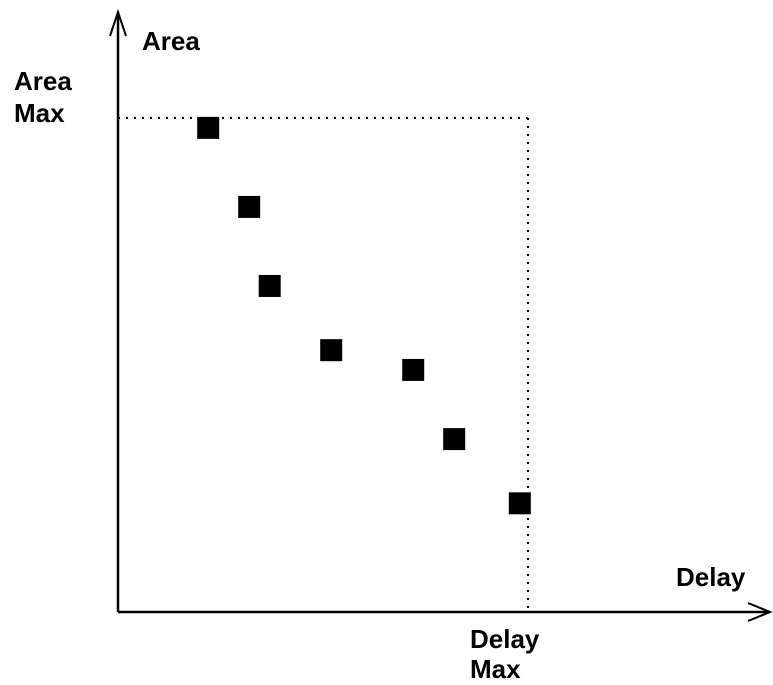 The height and width of the screenshot is (685, 773). I want to click on area-max-label-line1: Area, so click(43, 81).